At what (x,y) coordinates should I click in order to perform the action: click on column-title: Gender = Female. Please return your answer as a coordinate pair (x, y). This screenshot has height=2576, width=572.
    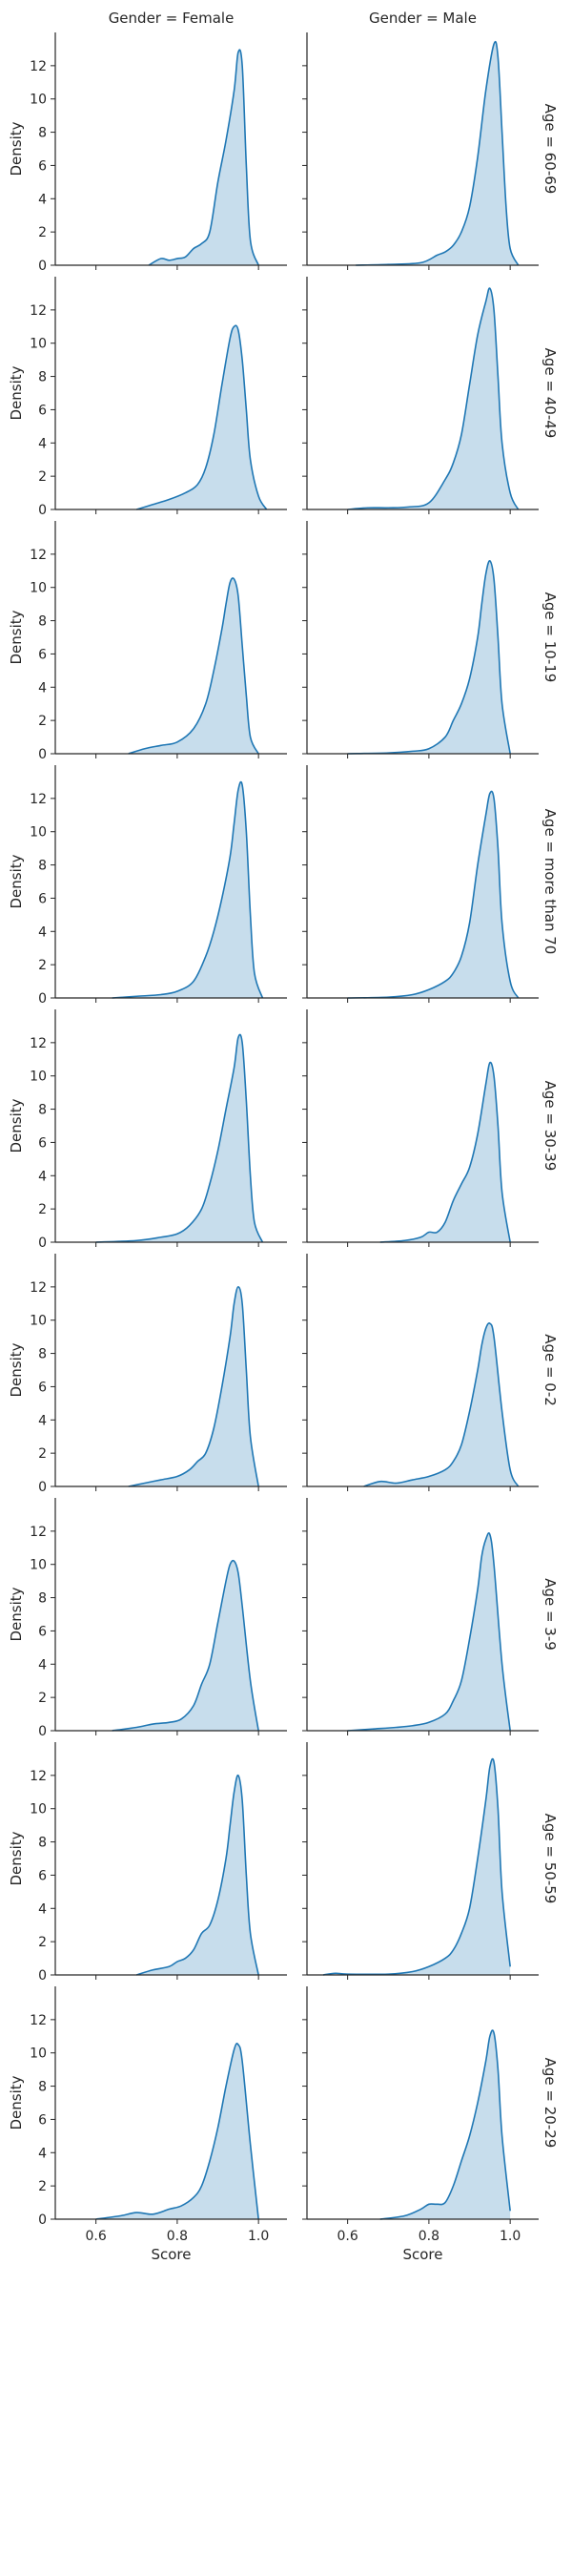
    Looking at the image, I should click on (172, 18).